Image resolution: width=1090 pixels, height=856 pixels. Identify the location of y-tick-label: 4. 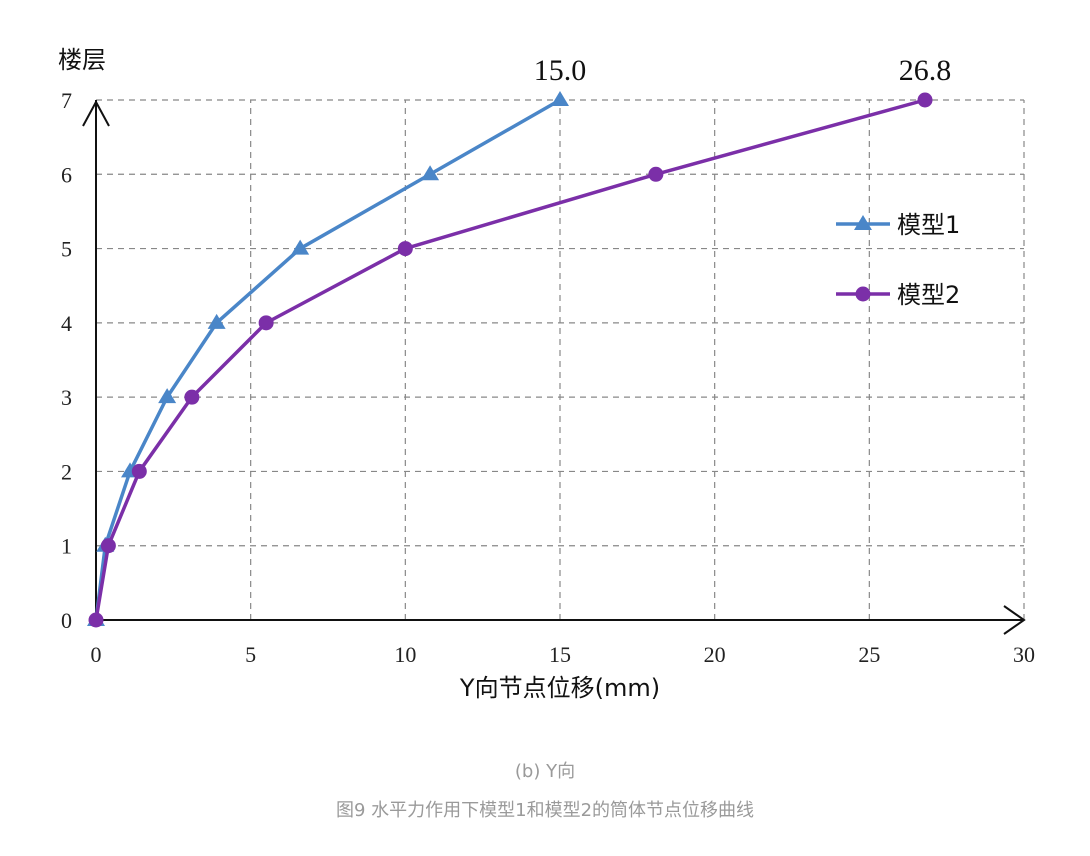
(66, 323).